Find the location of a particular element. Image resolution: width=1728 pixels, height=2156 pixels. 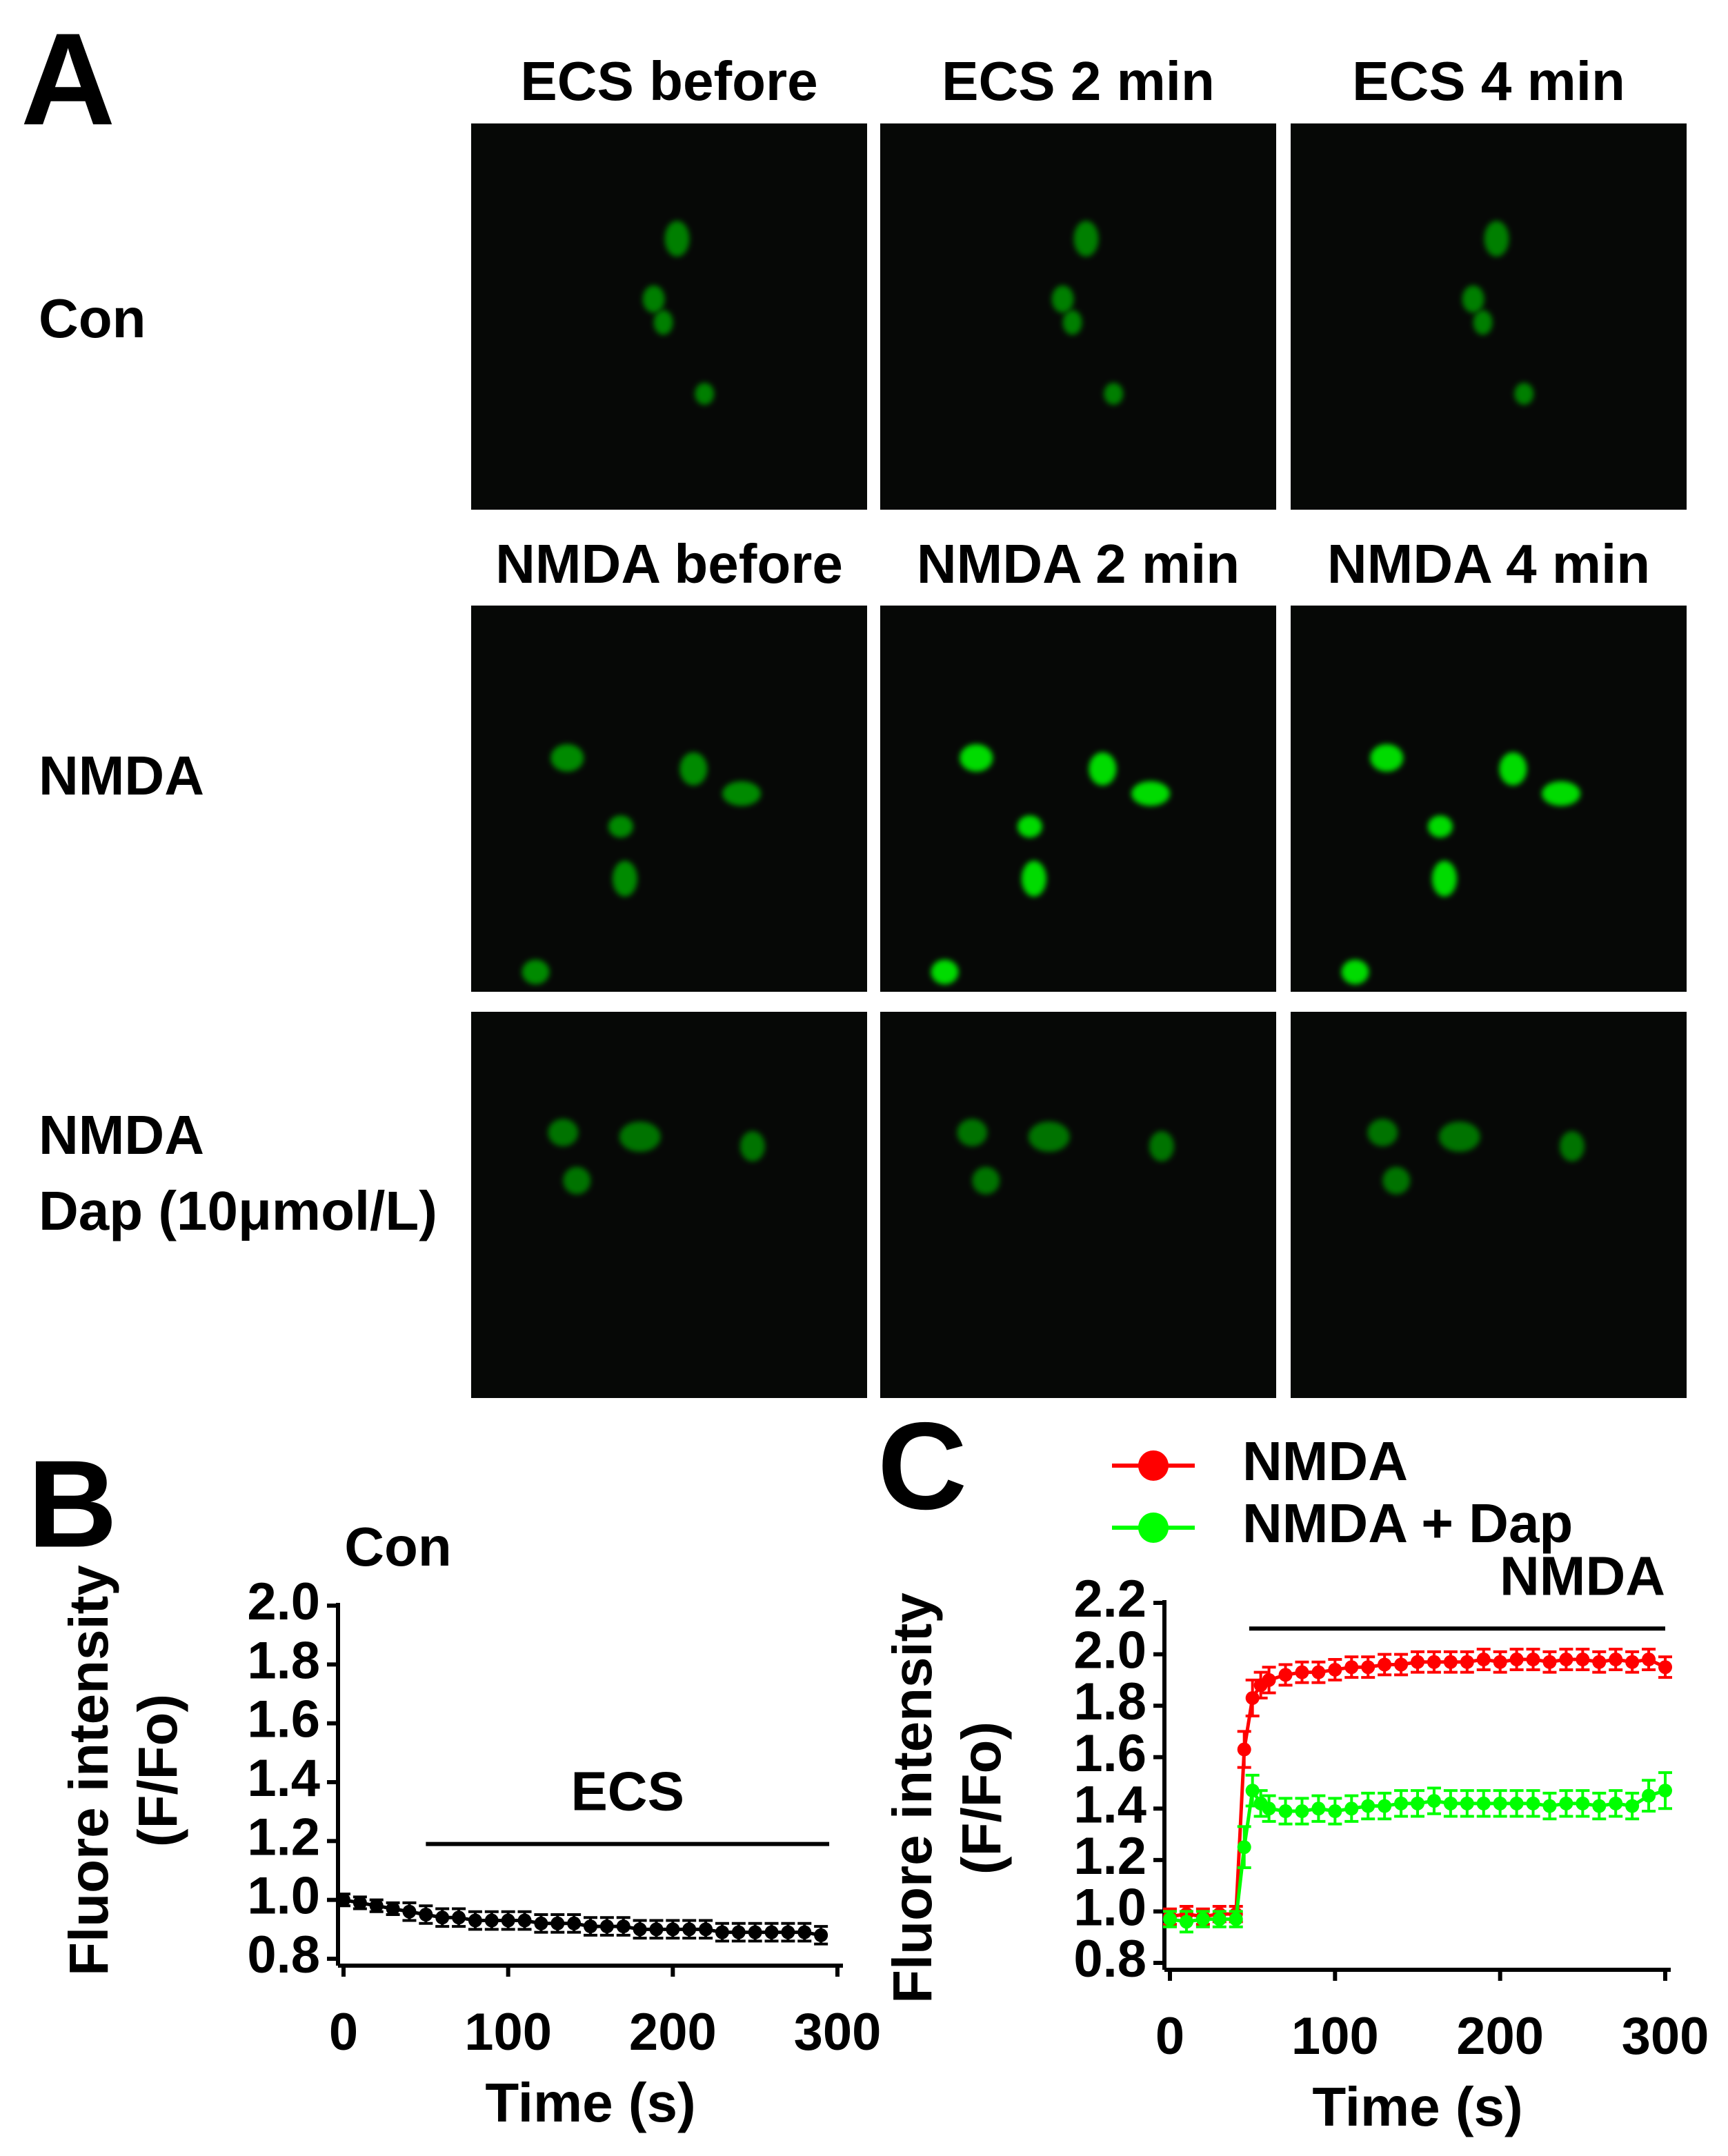

panel-label: B is located at coordinates (72, 1504).